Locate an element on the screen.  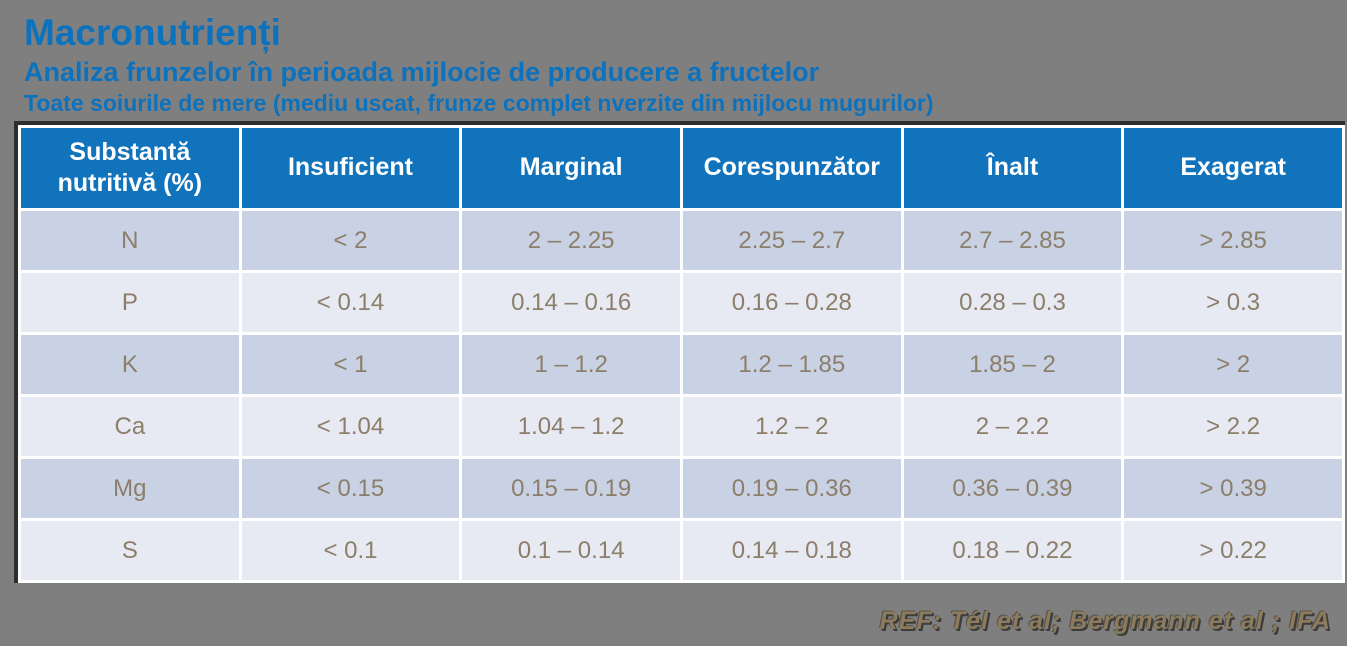
cell-value: 0.18 – 0.22 is located at coordinates (1012, 550).